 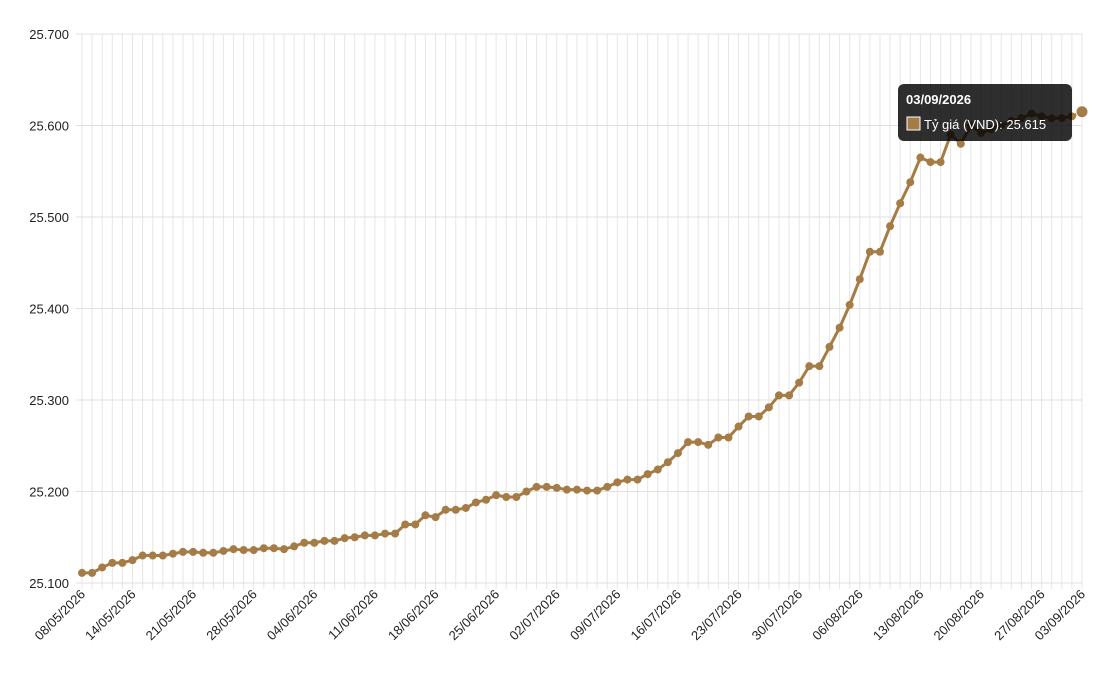 What do you see at coordinates (413, 615) in the screenshot?
I see `x-tick-label: 18/06/2026` at bounding box center [413, 615].